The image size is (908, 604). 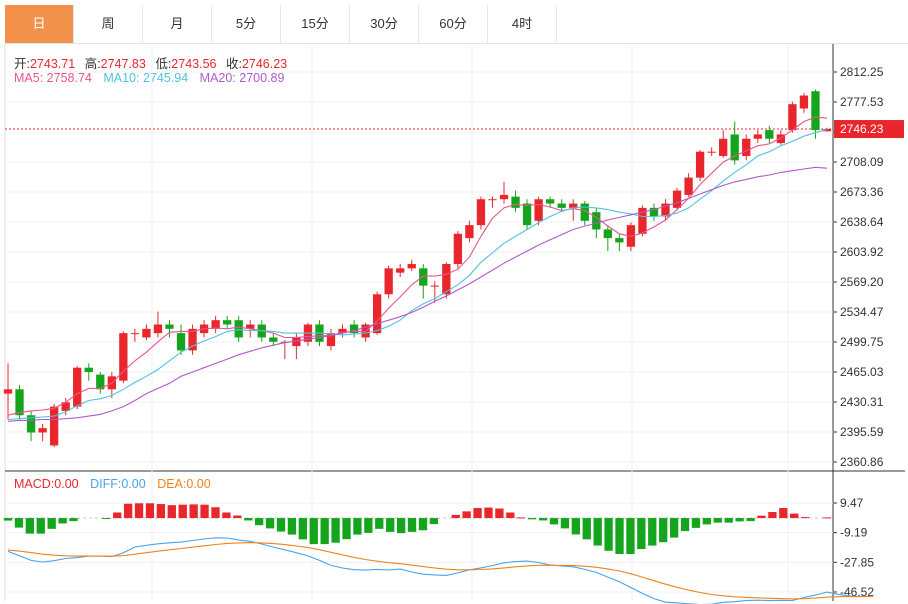 What do you see at coordinates (194, 64) in the screenshot?
I see `low-value: 2743.56` at bounding box center [194, 64].